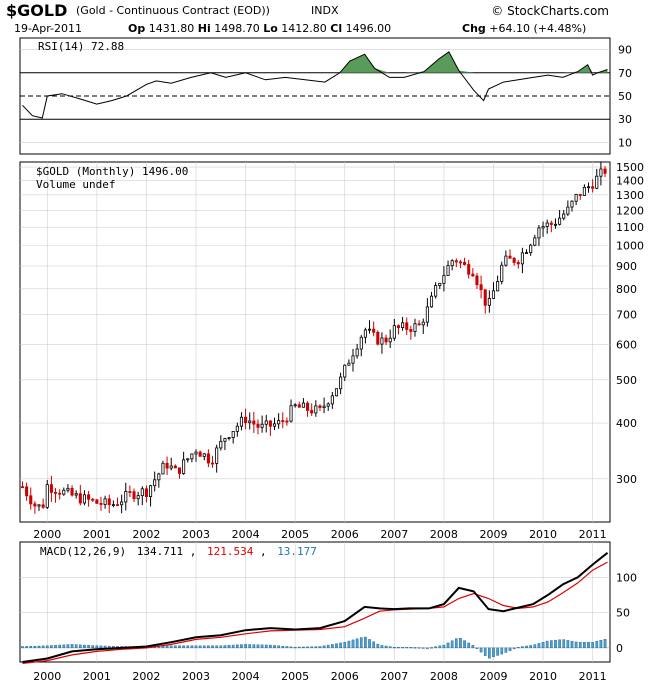 This screenshot has width=665, height=689. What do you see at coordinates (626, 423) in the screenshot?
I see `price-tick-label: 400` at bounding box center [626, 423].